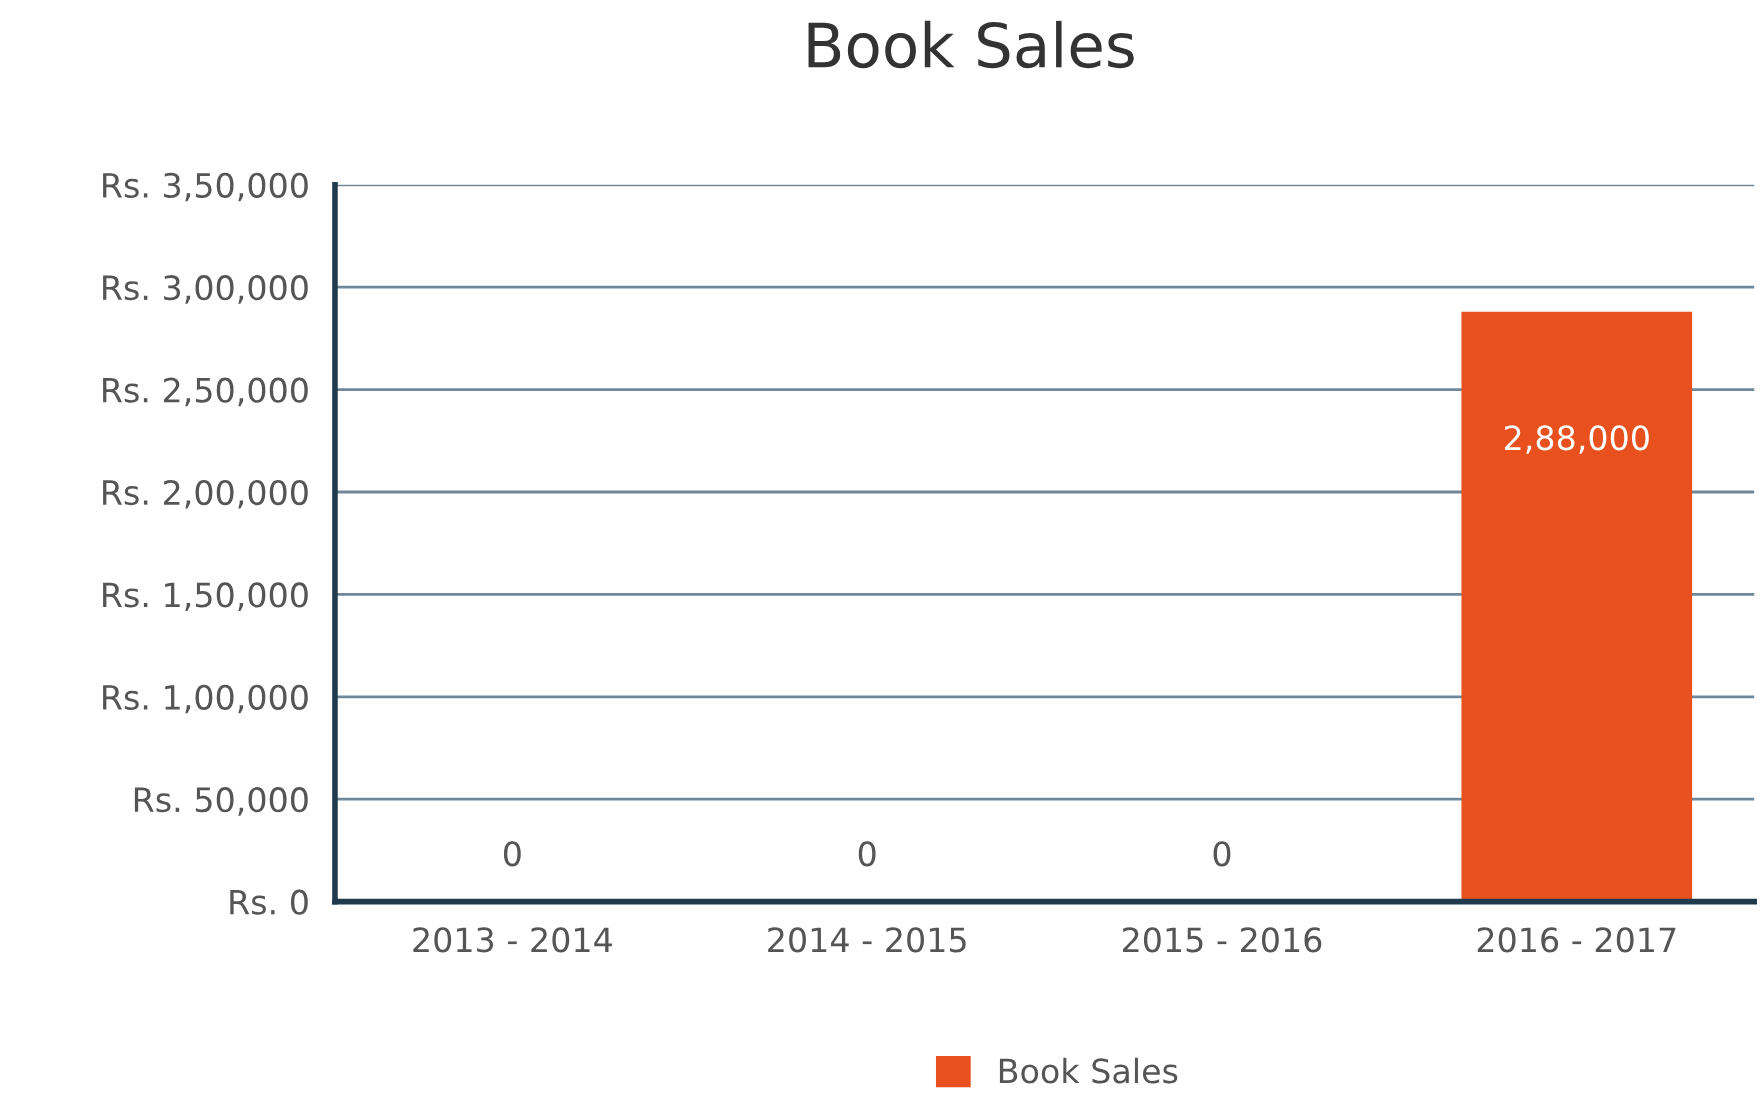 The image size is (1763, 1120). What do you see at coordinates (205, 392) in the screenshot?
I see `y-tick-label: Rs. 2,50,000` at bounding box center [205, 392].